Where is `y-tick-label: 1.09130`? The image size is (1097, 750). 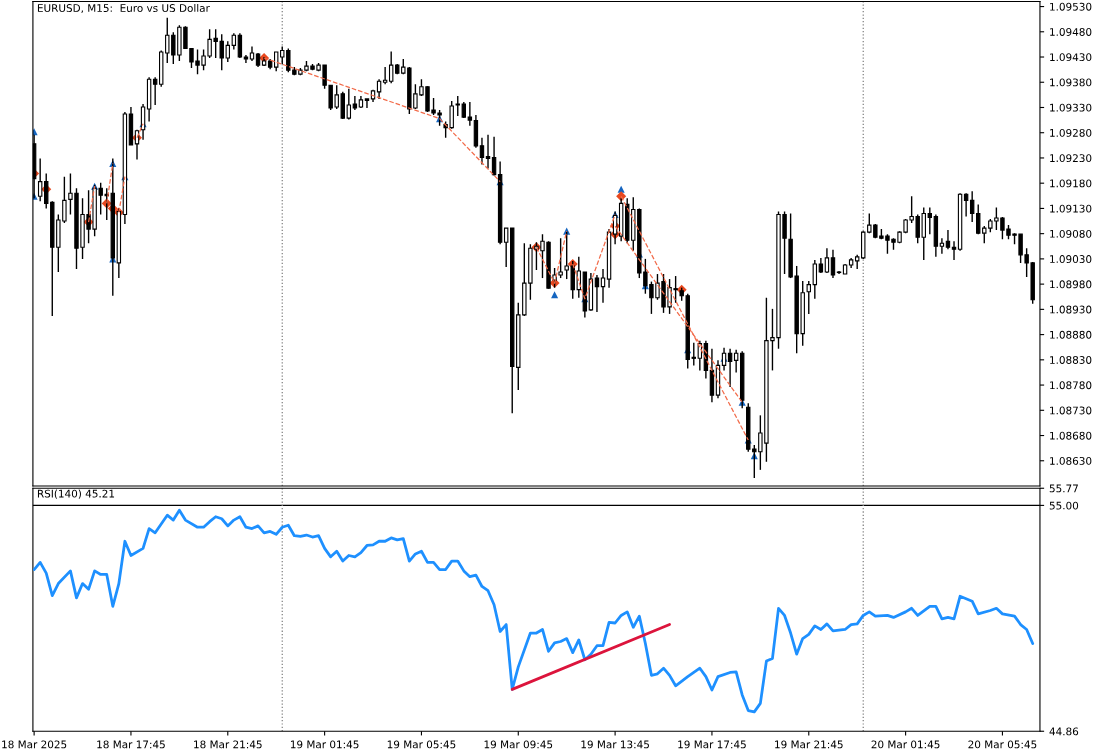
y-tick-label: 1.09130 is located at coordinates (1071, 208).